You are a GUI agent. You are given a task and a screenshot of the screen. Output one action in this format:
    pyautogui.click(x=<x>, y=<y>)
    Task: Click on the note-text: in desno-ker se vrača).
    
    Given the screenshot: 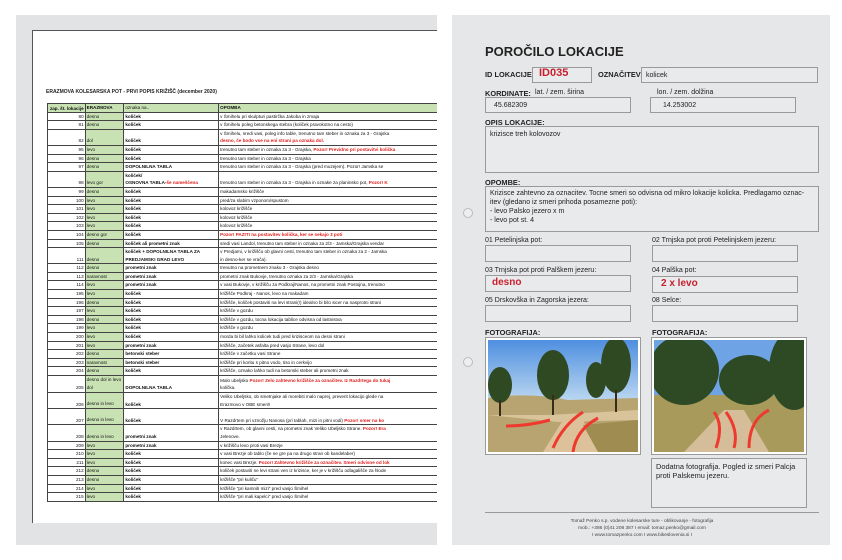 What is the action you would take?
    pyautogui.click(x=243, y=259)
    